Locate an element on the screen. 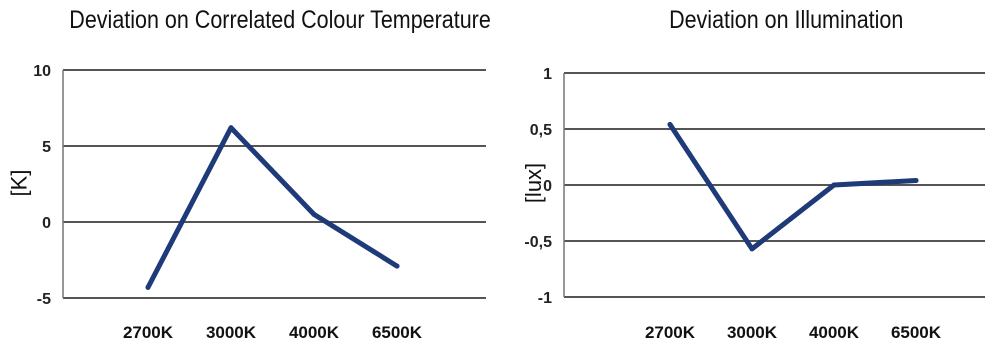 This screenshot has height=344, width=992. y-tick-label: -0,5 is located at coordinates (538, 242).